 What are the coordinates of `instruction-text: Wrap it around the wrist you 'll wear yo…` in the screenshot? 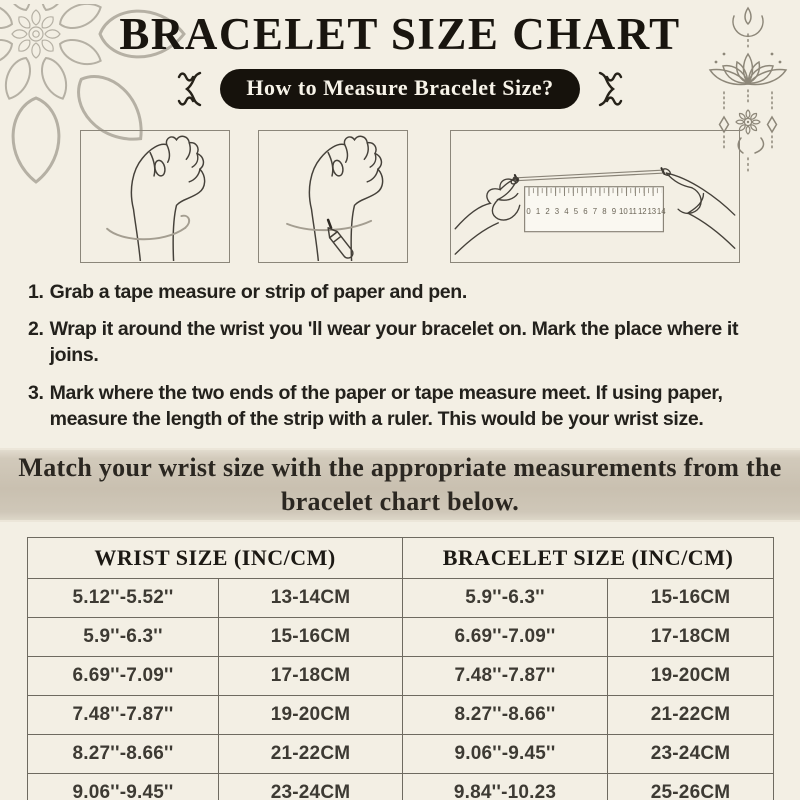 It's located at (394, 342).